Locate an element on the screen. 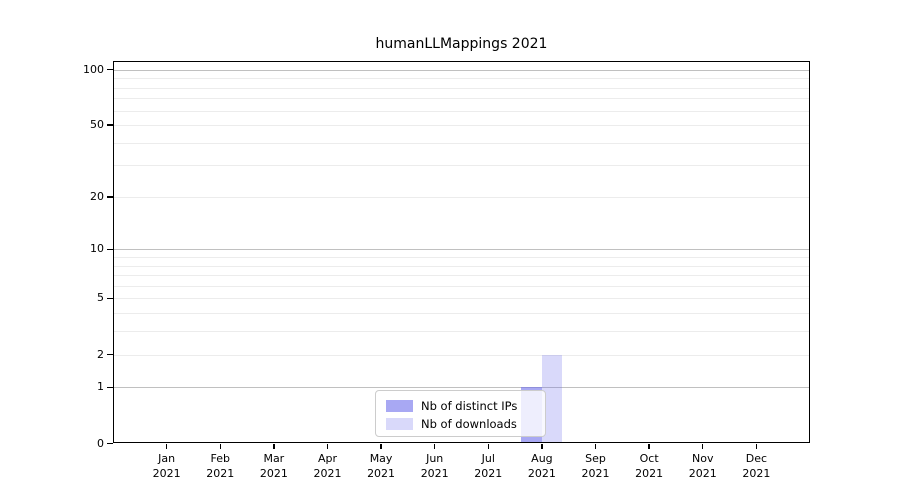  legend: Nb of distinct IPs Nb of downloads is located at coordinates (460, 413).